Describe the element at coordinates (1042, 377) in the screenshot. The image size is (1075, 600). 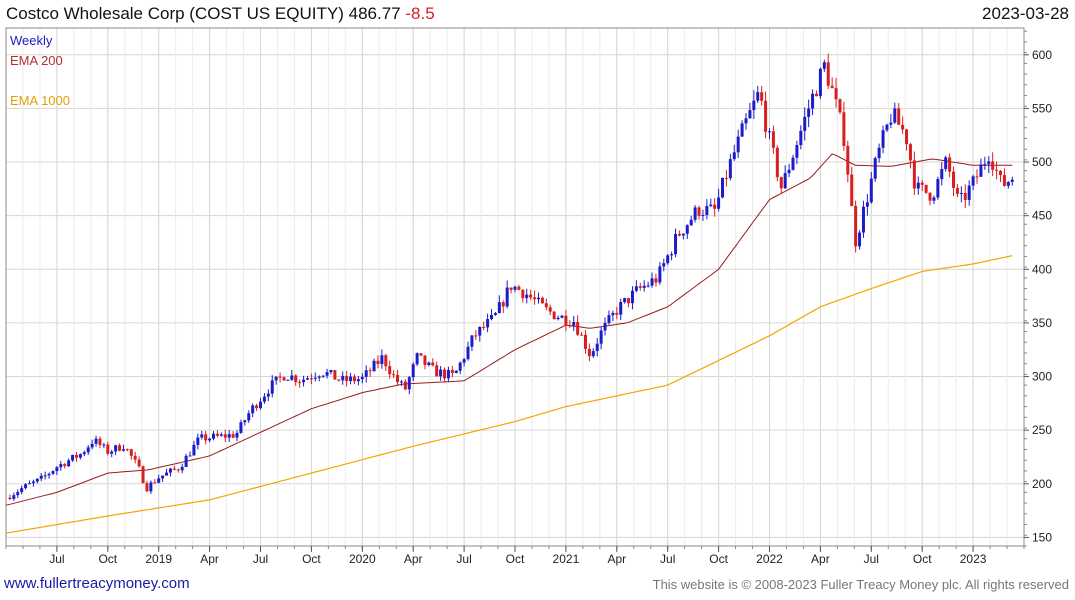
I see `y-tick-label: 300` at that location.